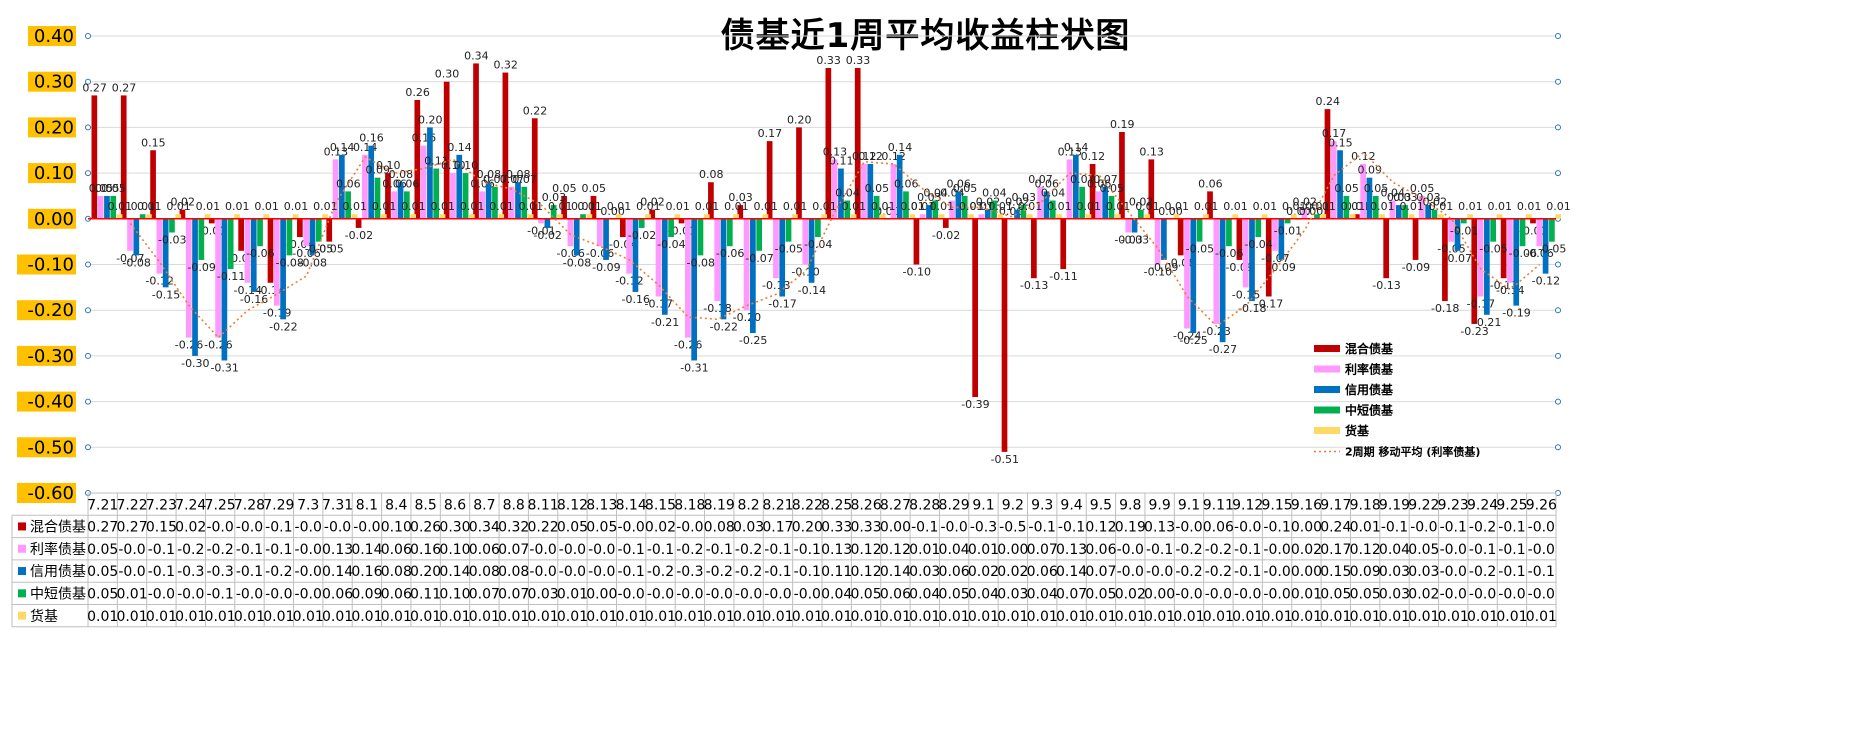  Describe the element at coordinates (1458, 258) in the screenshot. I see `data-label: -0.07` at that location.